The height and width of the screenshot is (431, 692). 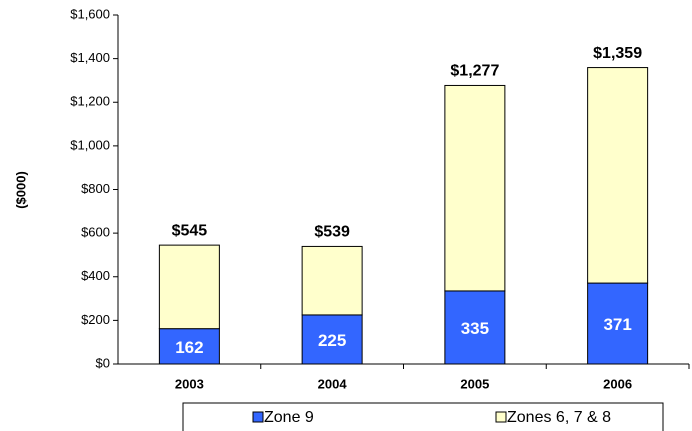 I want to click on value-label: 162, so click(x=189, y=347).